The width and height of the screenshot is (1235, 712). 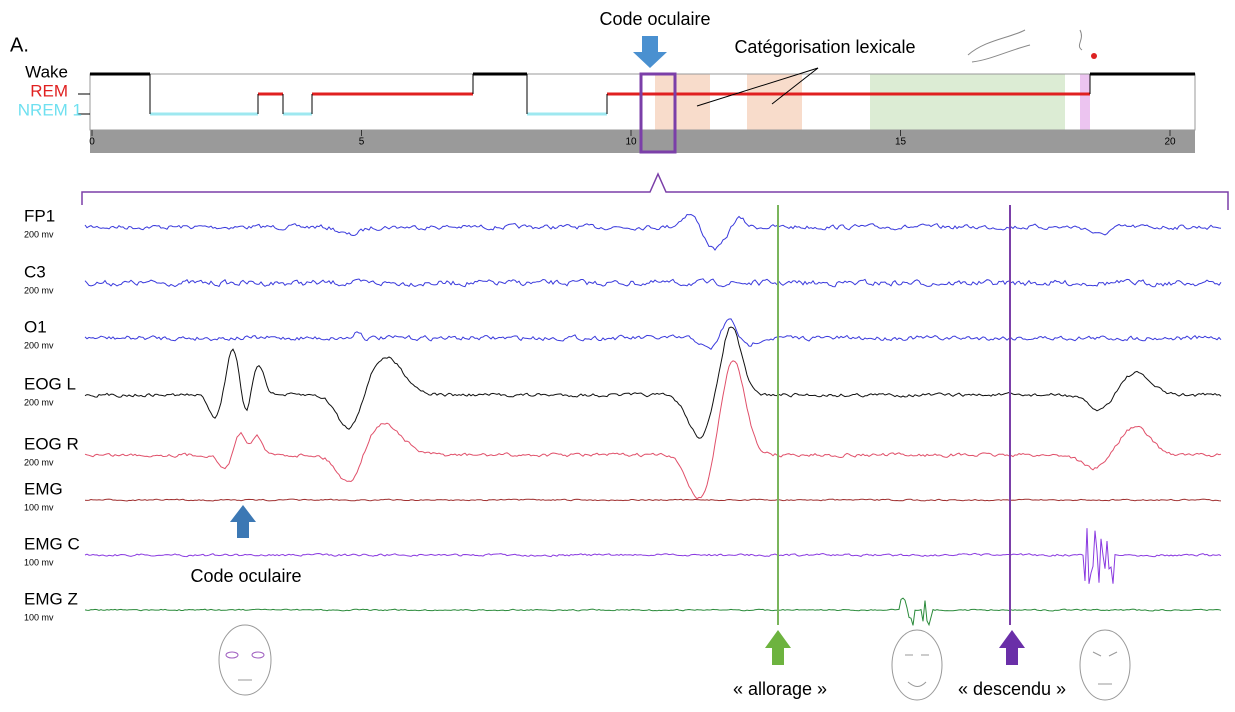 What do you see at coordinates (51, 598) in the screenshot?
I see `channel-name: EMG Z` at bounding box center [51, 598].